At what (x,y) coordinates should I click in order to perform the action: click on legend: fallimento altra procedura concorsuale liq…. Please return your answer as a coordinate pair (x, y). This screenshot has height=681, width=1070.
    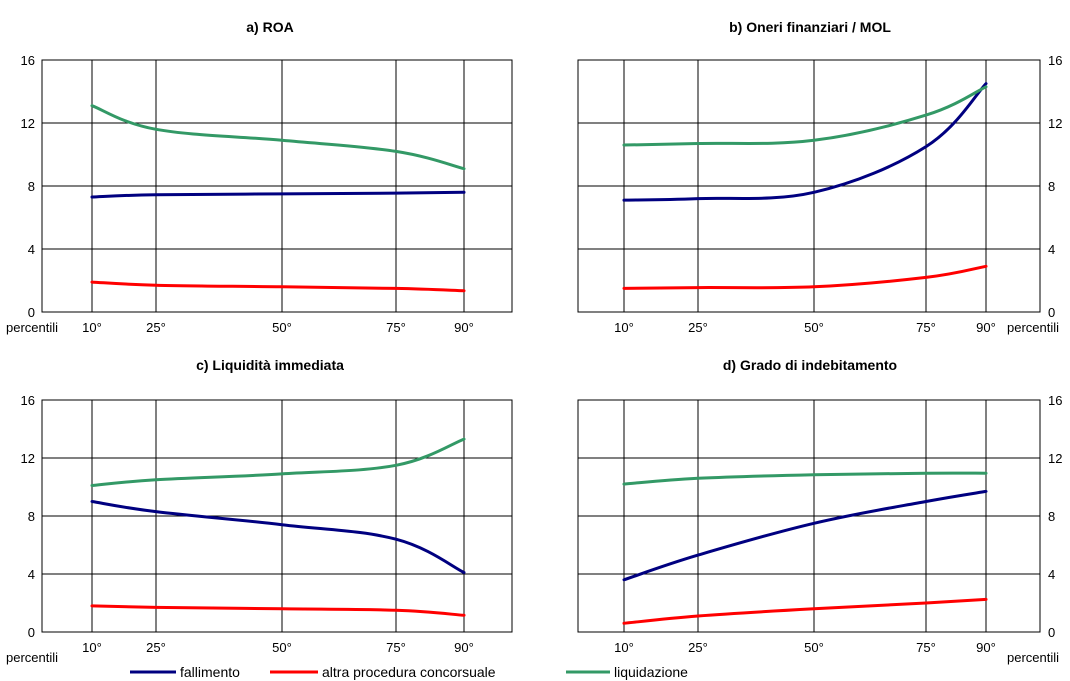
    Looking at the image, I should click on (409, 672).